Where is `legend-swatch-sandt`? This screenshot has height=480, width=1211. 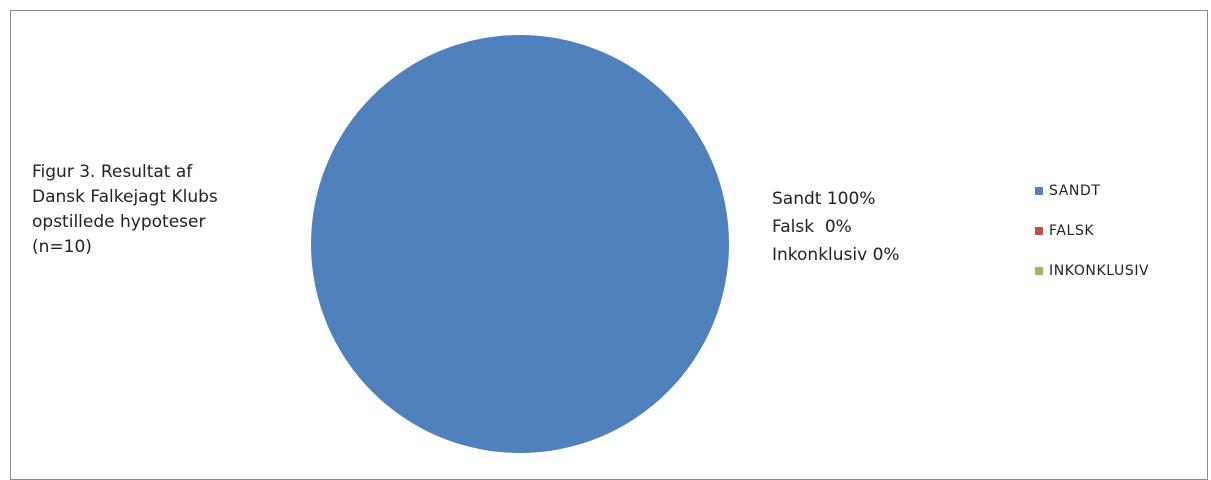 legend-swatch-sandt is located at coordinates (1039, 191).